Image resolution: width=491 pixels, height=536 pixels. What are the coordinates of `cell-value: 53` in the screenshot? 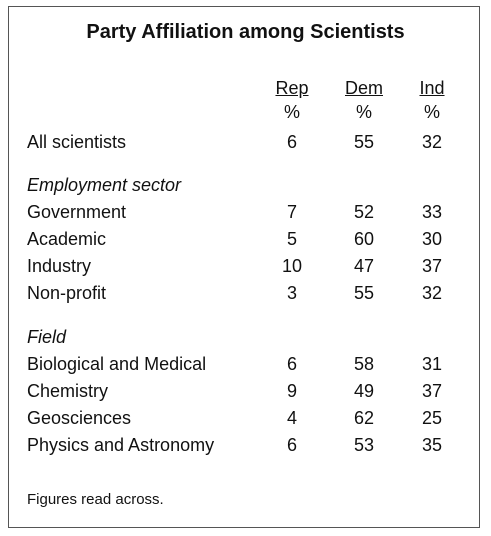 It's located at (364, 445).